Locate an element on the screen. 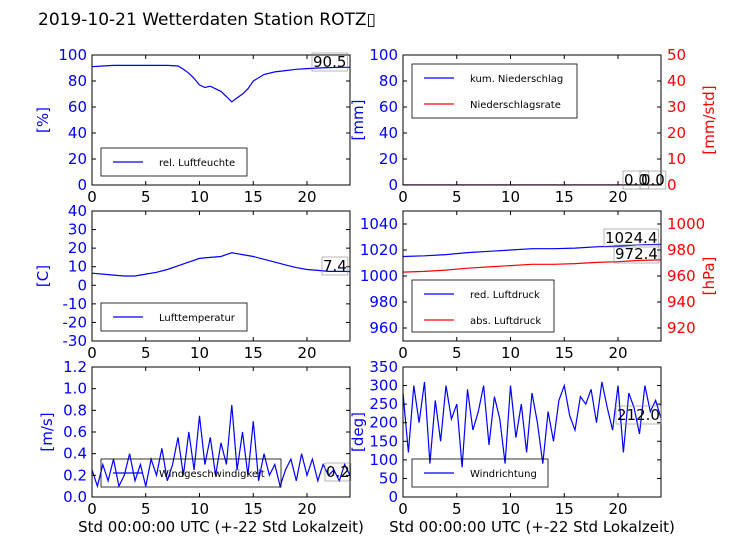 The width and height of the screenshot is (736, 552). y-tick-label: -30 is located at coordinates (75, 341).